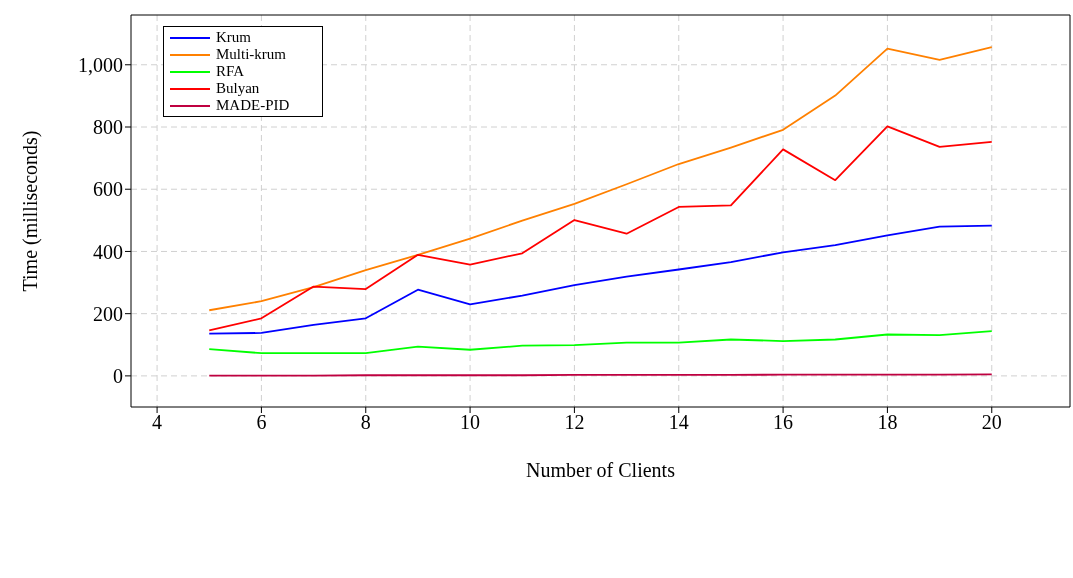  I want to click on legend-label: MADE-PID, so click(253, 105).